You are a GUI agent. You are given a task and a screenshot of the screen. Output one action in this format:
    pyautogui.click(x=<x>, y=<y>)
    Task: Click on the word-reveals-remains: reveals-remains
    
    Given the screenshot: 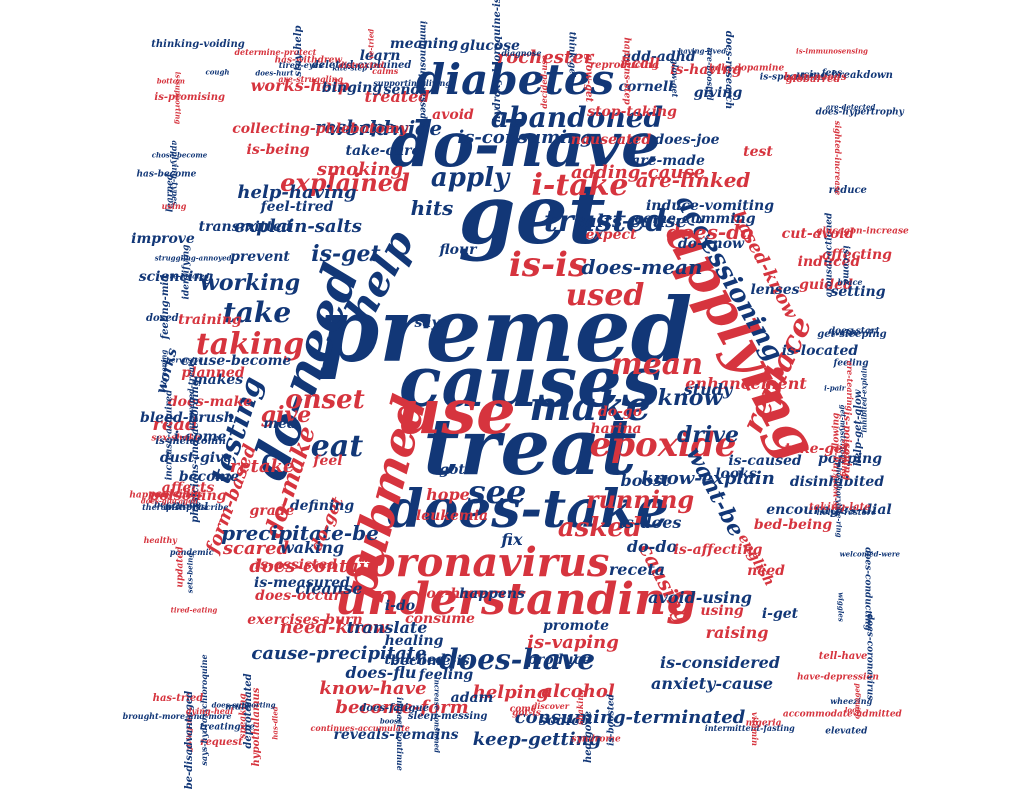 What is the action you would take?
    pyautogui.click(x=396, y=735)
    